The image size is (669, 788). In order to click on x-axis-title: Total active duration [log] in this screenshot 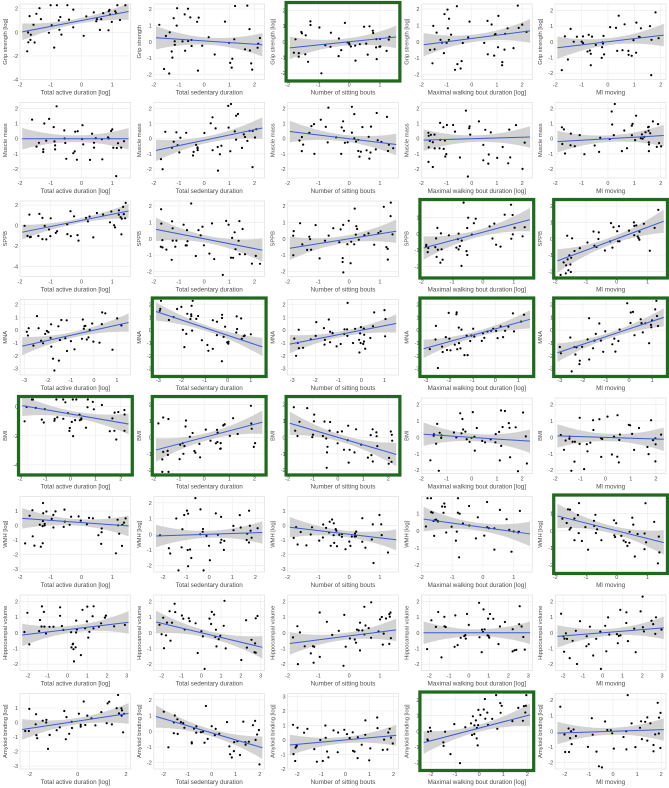, I will do `click(76, 585)`.